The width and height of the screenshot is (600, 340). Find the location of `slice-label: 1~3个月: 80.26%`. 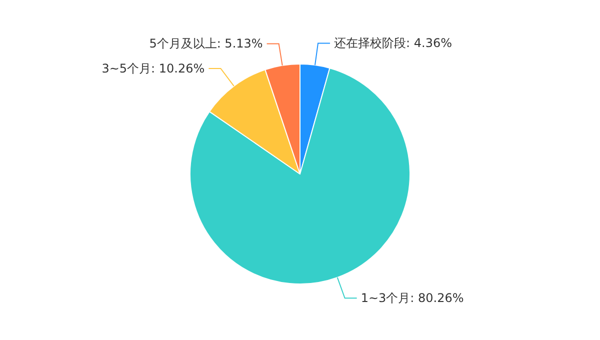

slice-label: 1~3个月: 80.26% is located at coordinates (412, 298).